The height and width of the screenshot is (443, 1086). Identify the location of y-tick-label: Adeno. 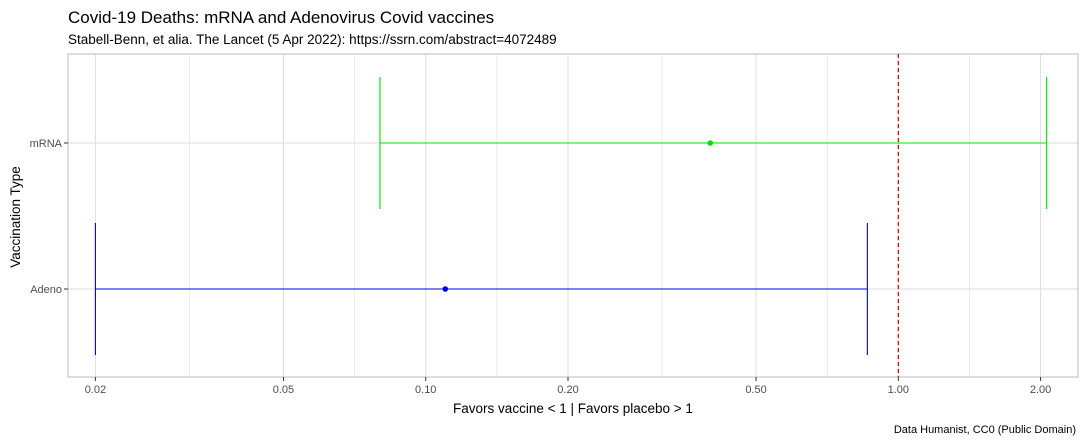
(46, 290).